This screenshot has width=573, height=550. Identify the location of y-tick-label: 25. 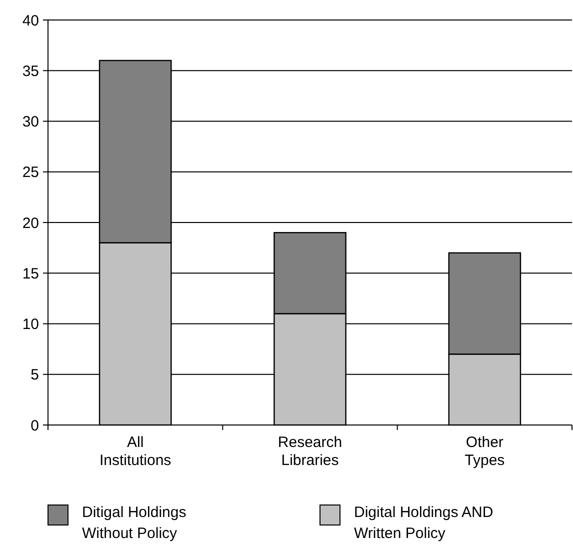
(30, 173).